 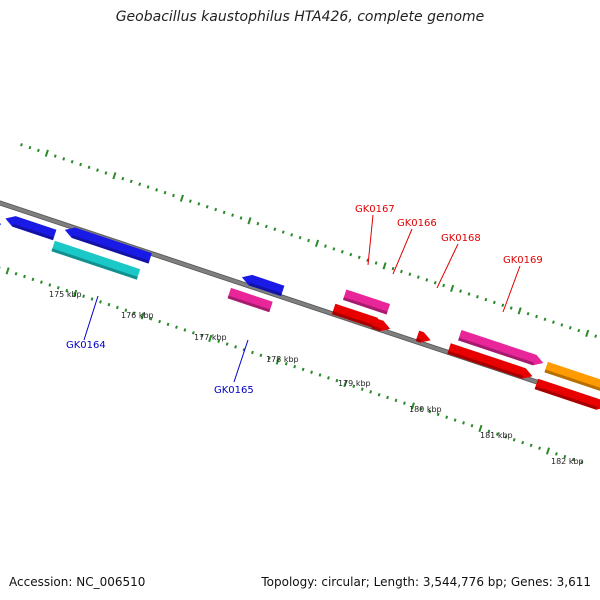 What do you see at coordinates (375, 209) in the screenshot?
I see `gene-label-gk0167: GK0167` at bounding box center [375, 209].